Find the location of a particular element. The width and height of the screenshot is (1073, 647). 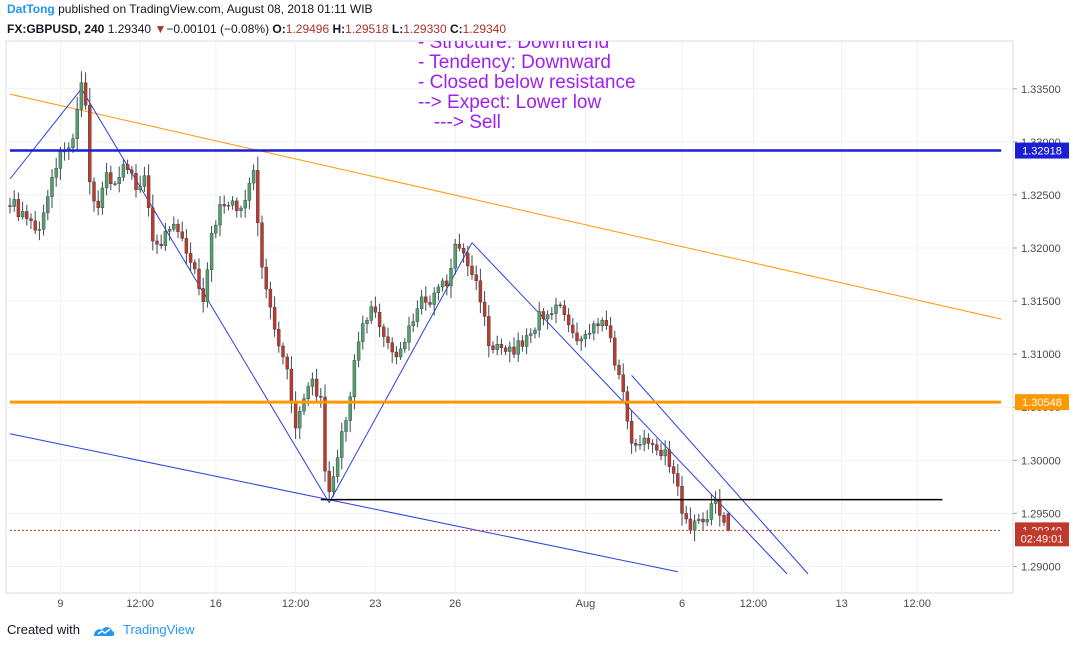

annotation-line: --> Expect: Lower low is located at coordinates (509, 102).